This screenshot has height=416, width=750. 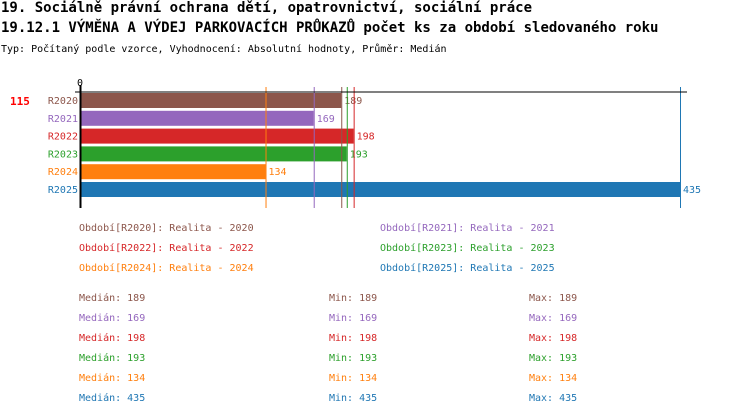 I want to click on stat-min: Min: 193, so click(x=353, y=358).